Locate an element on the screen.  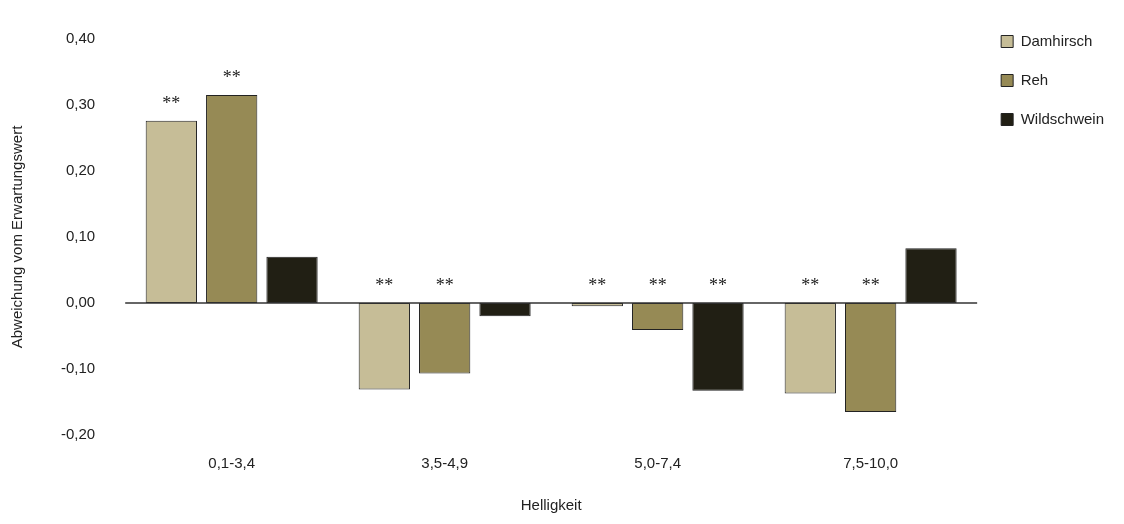
legend-label: Reh is located at coordinates (1034, 79).